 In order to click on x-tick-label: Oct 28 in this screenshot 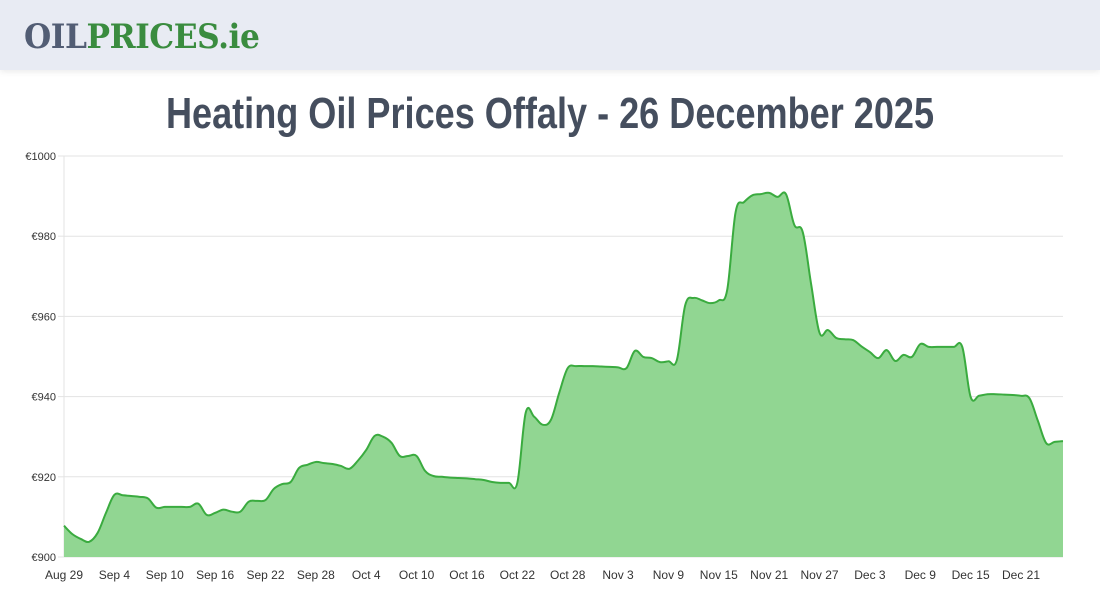, I will do `click(568, 575)`.